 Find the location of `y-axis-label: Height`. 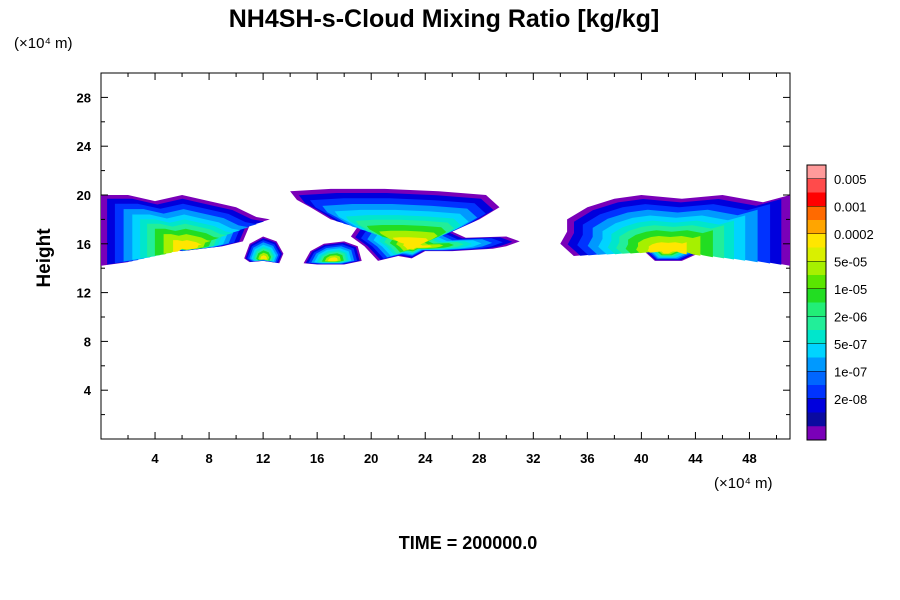

y-axis-label: Height is located at coordinates (44, 258).